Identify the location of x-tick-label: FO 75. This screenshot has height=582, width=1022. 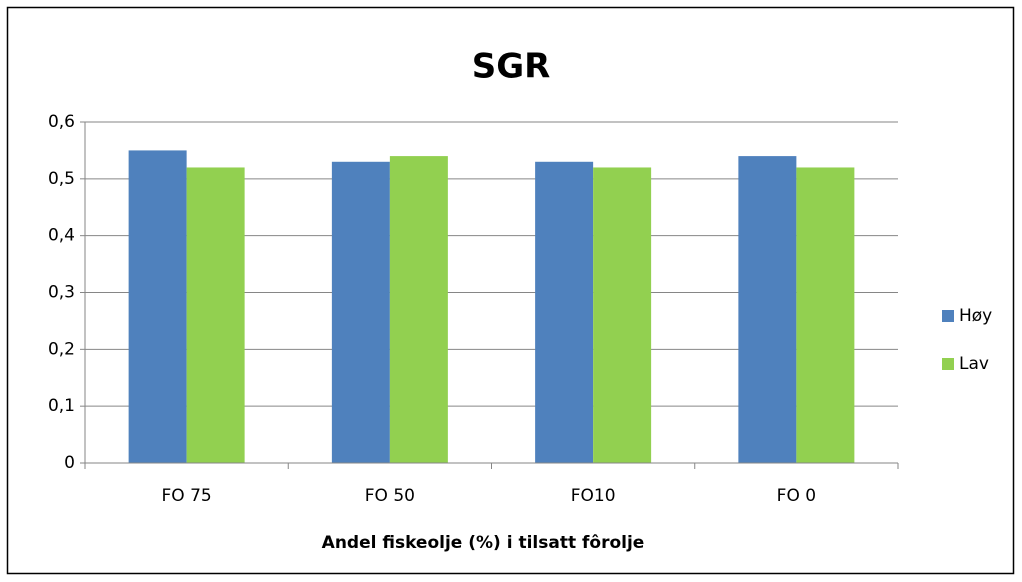
(187, 496).